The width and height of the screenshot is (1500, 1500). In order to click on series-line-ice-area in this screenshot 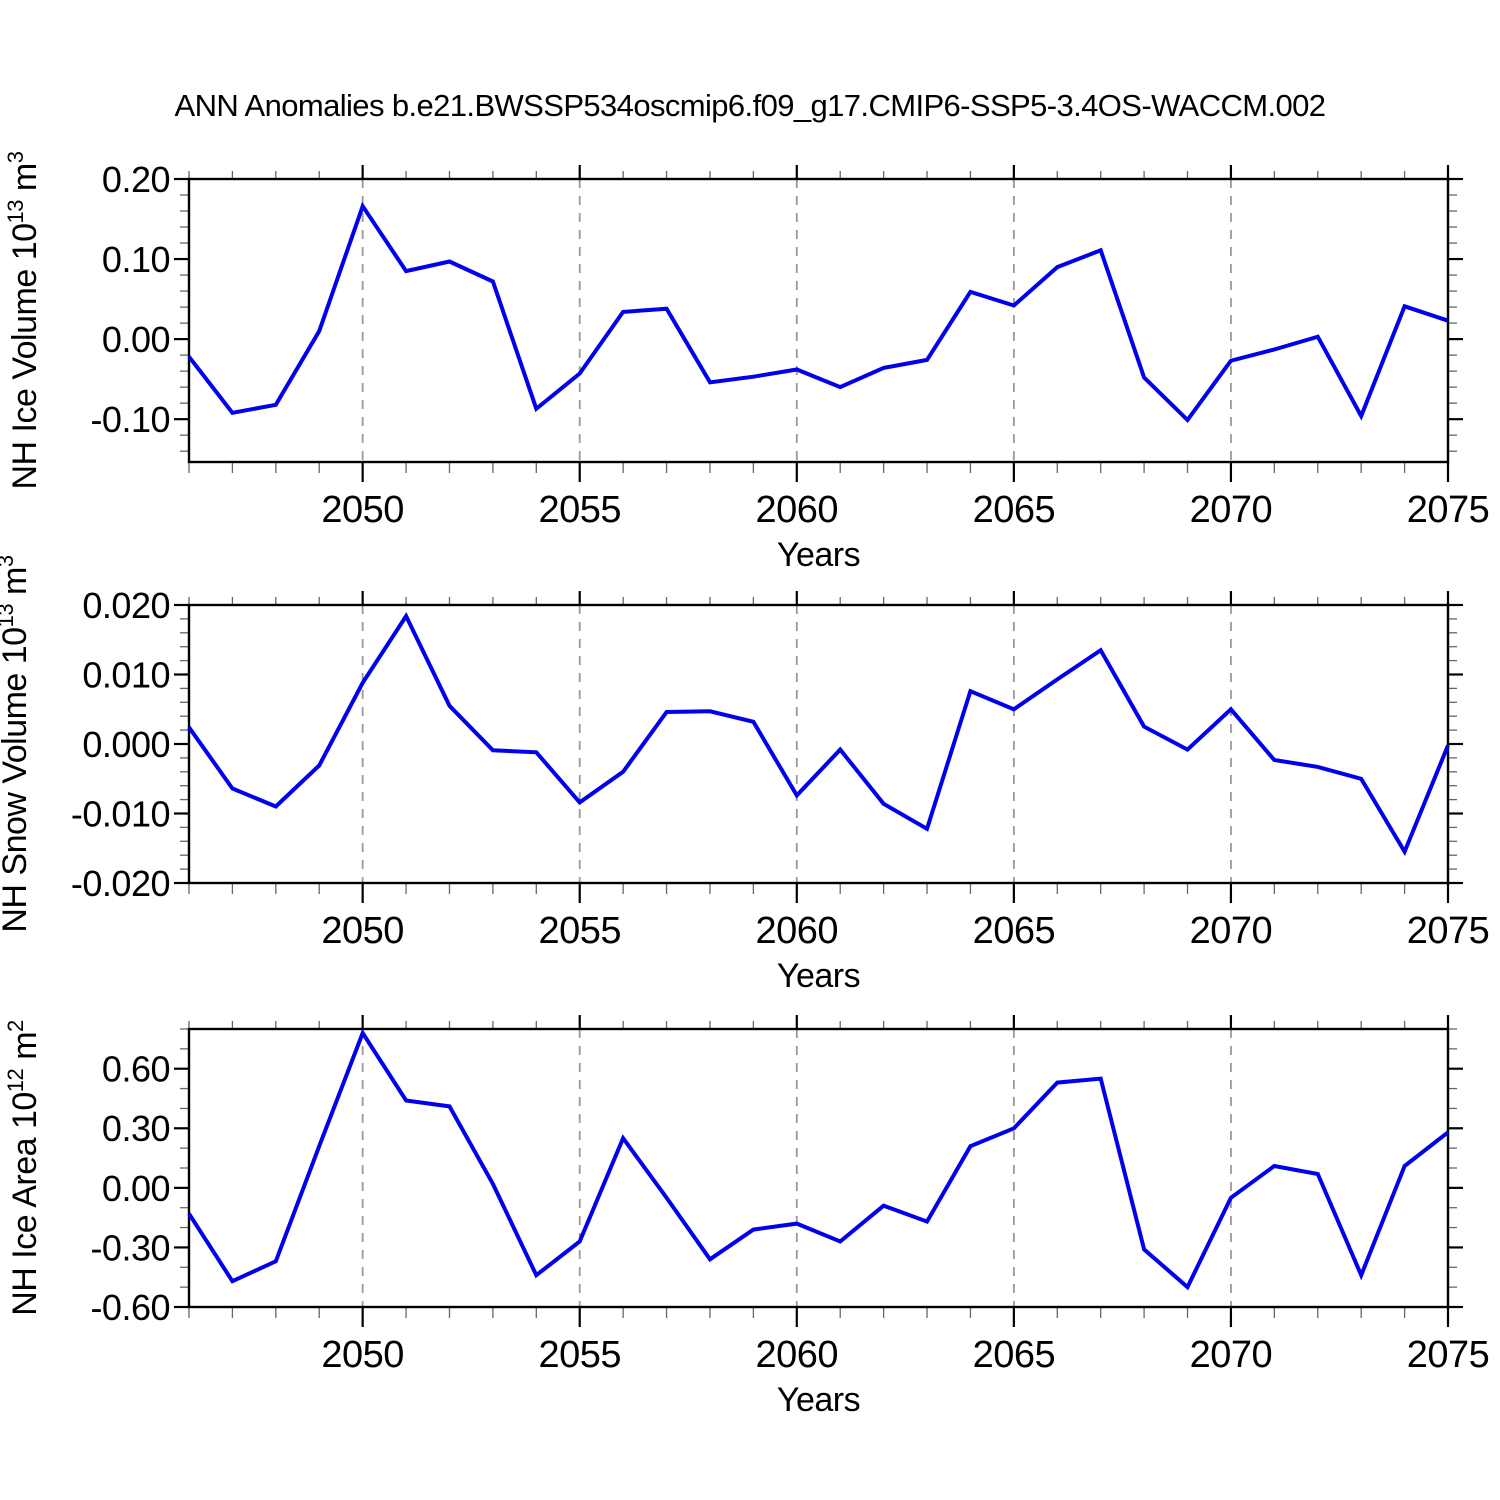, I will do `click(818, 1159)`.